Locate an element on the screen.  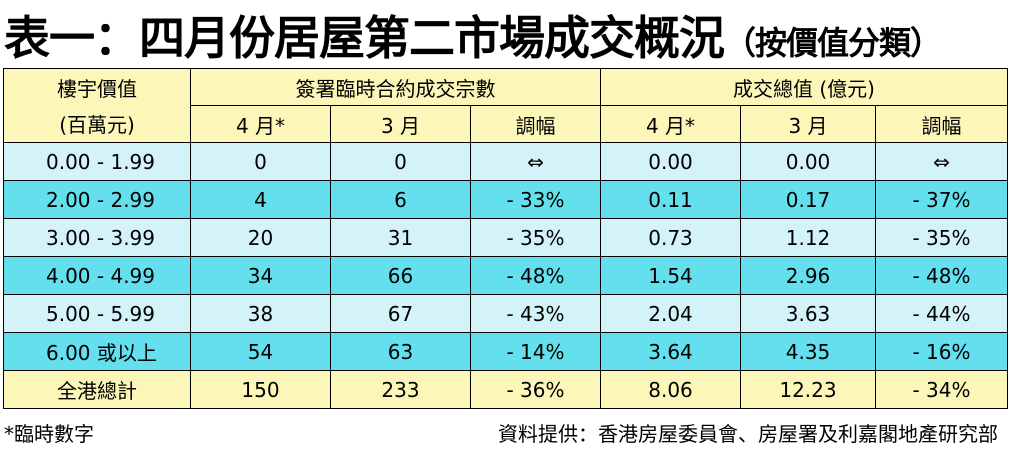
table-row: 全港總計 150 233- 36% 8.06 12.23- 34% is located at coordinates (505, 389).